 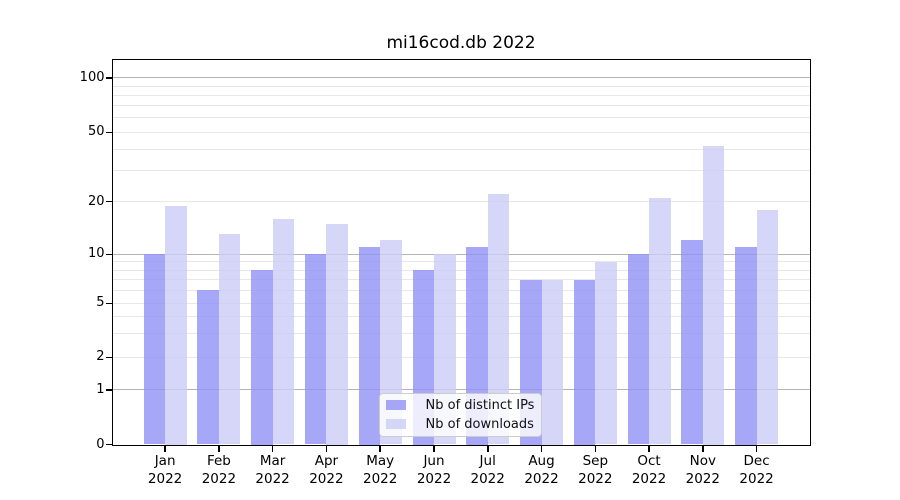 What do you see at coordinates (380, 470) in the screenshot?
I see `x-axis-tick-label: May 2022` at bounding box center [380, 470].